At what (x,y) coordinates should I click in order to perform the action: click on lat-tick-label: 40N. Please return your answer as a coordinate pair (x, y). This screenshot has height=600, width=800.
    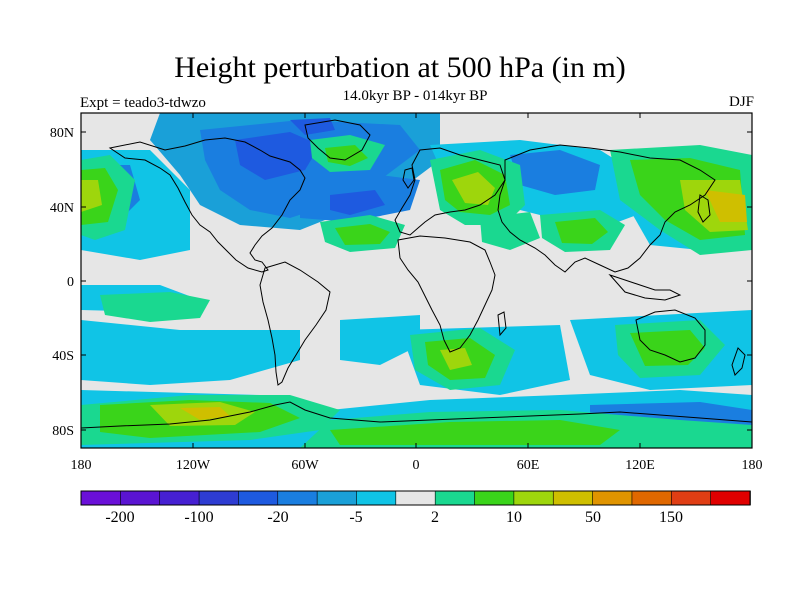
    Looking at the image, I should click on (62, 208).